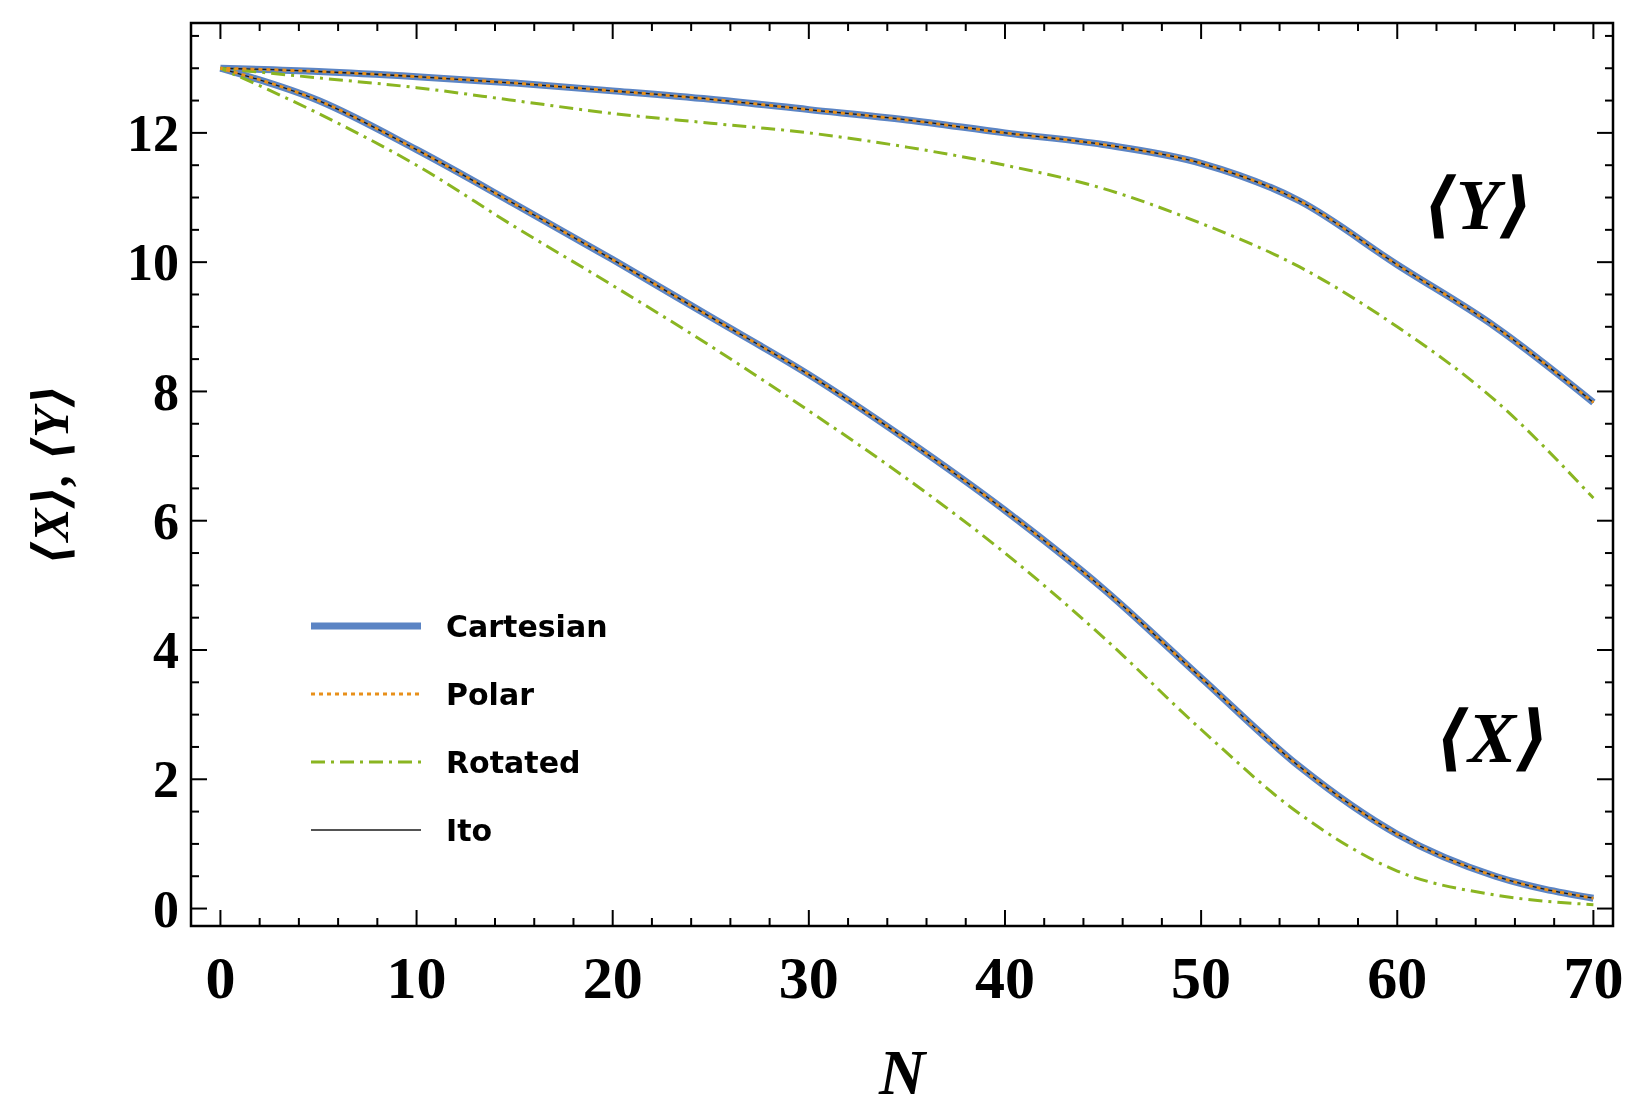 The height and width of the screenshot is (1120, 1640). Describe the element at coordinates (1478, 204) in the screenshot. I see `annotation: ⟨Y⟩` at that location.